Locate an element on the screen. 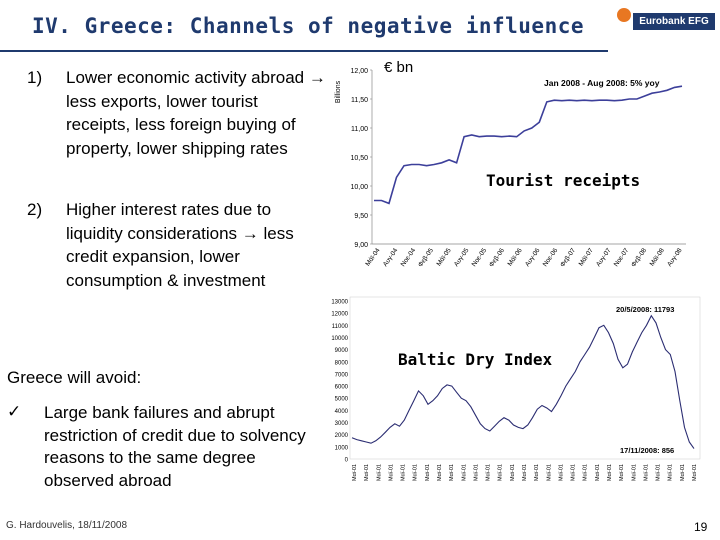 The width and height of the screenshot is (720, 540). y-tick-label: 6000 is located at coordinates (342, 388).